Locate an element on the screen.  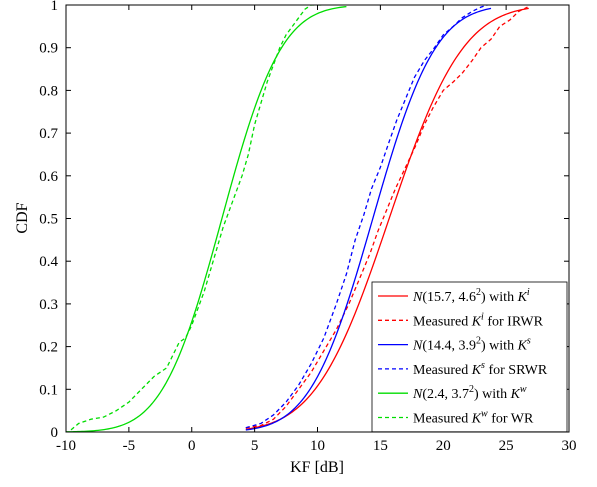
x-tick-label: 20 is located at coordinates (443, 446).